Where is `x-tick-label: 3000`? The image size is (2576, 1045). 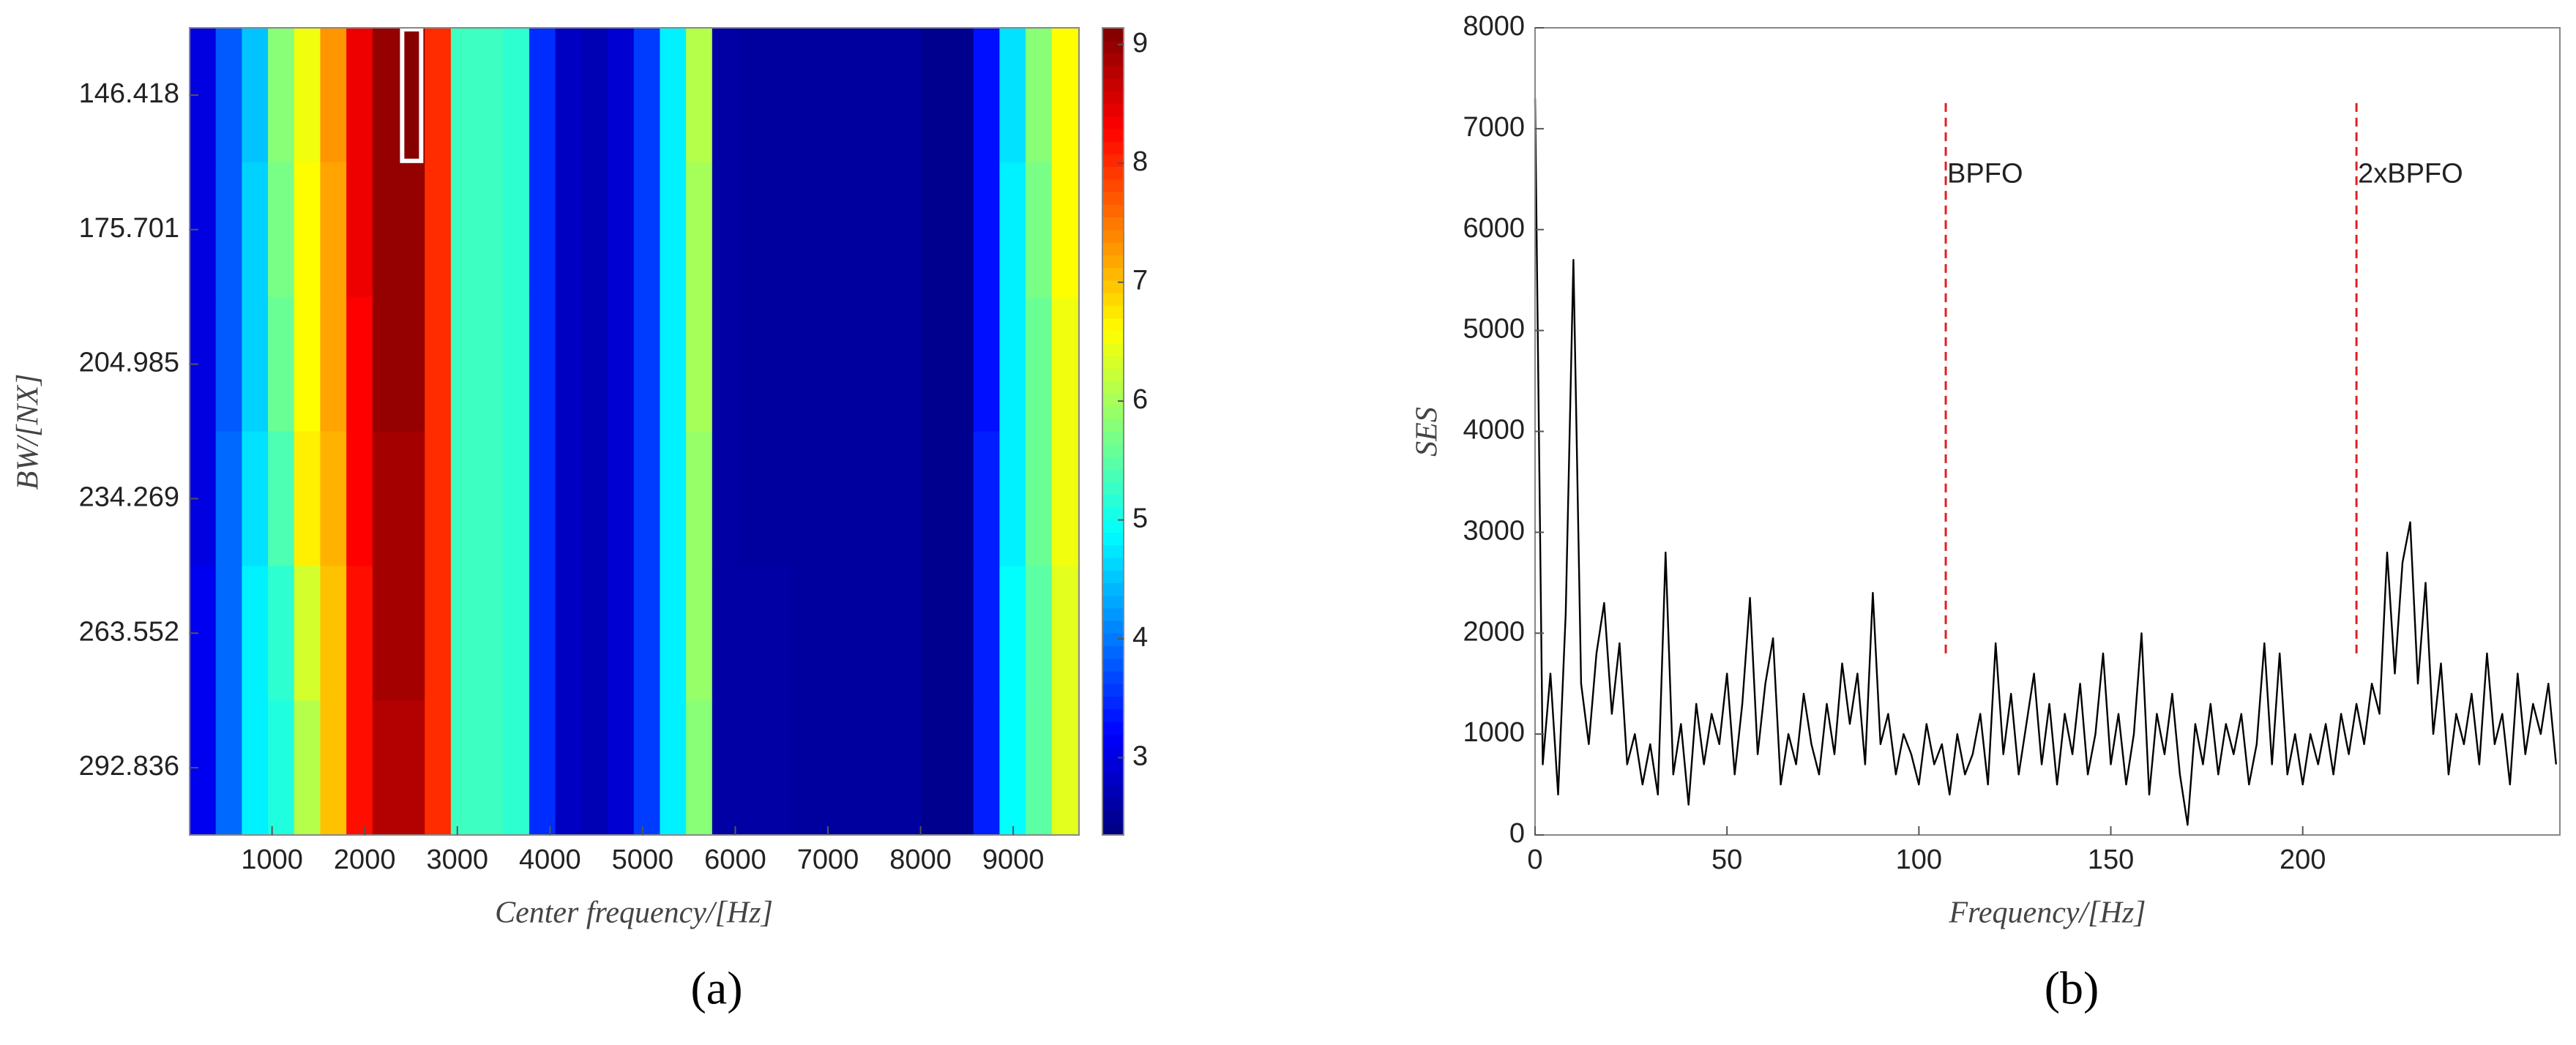 x-tick-label: 3000 is located at coordinates (457, 859).